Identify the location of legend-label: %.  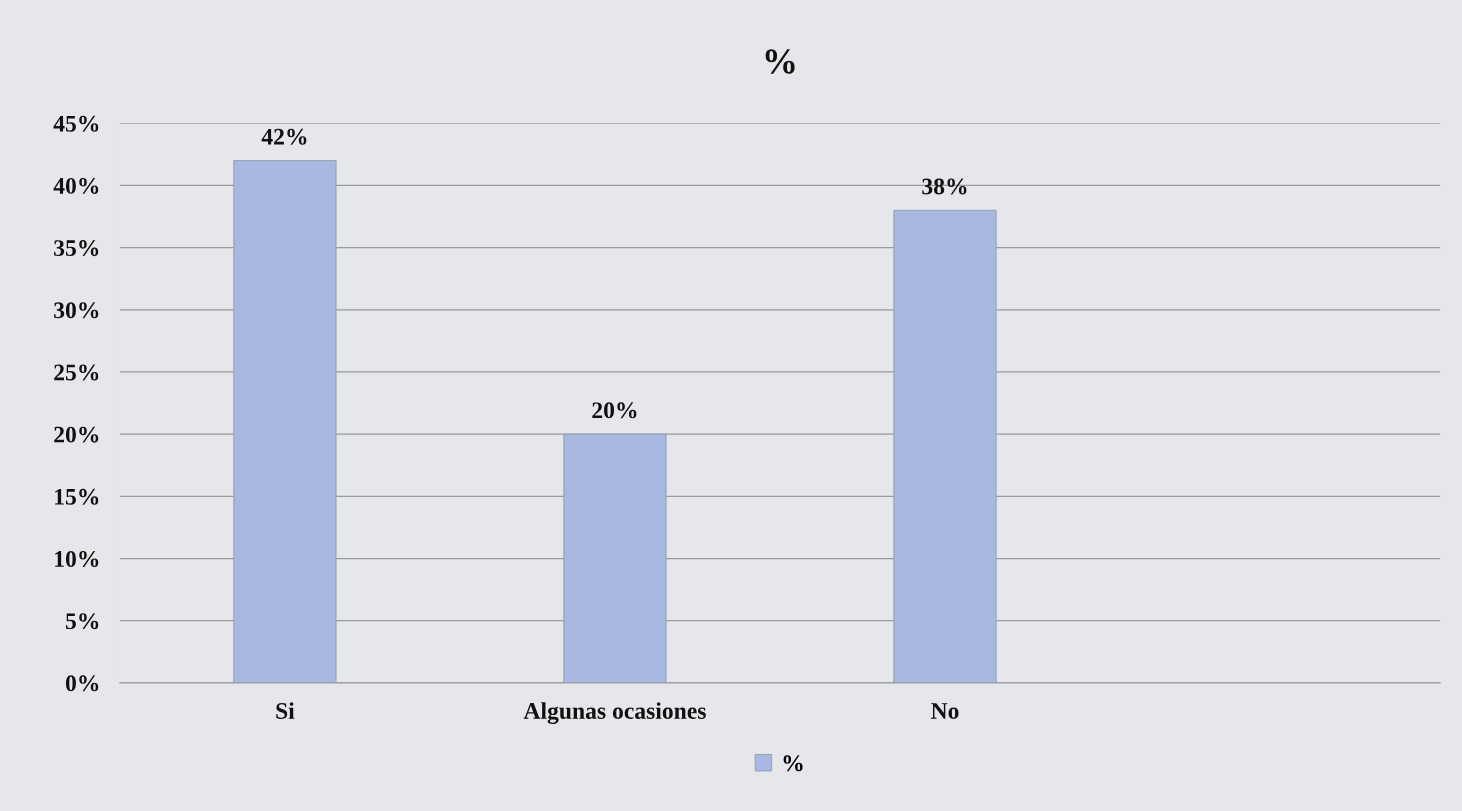
(793, 763).